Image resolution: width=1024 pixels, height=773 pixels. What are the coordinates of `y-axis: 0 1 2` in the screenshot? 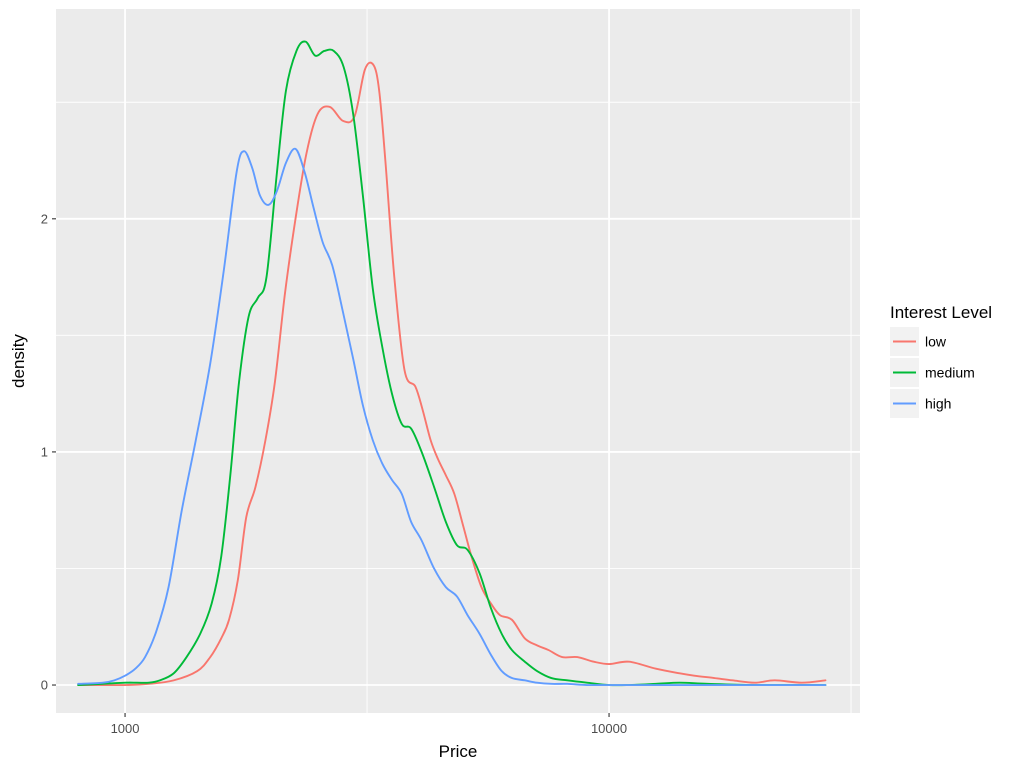 It's located at (48, 452).